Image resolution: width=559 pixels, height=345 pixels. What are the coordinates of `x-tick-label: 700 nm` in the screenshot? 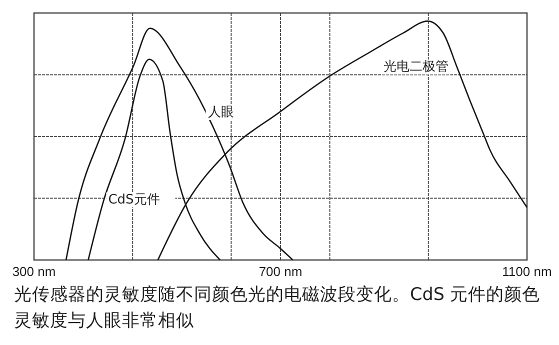 It's located at (280, 271).